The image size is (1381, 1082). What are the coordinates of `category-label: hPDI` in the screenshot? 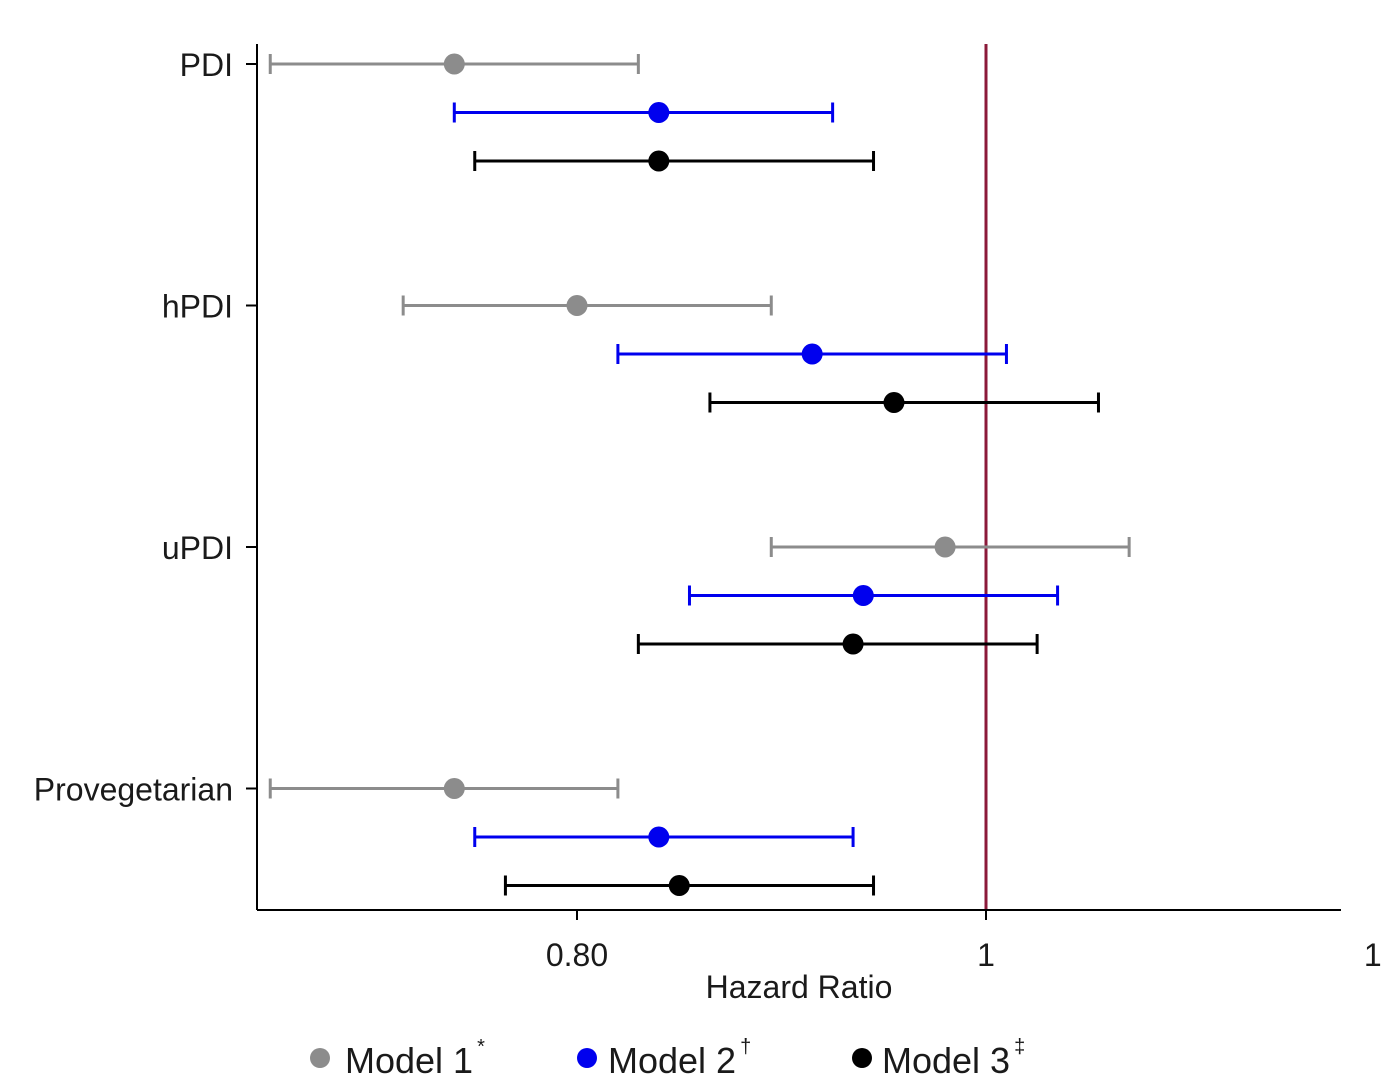 It's located at (197, 307).